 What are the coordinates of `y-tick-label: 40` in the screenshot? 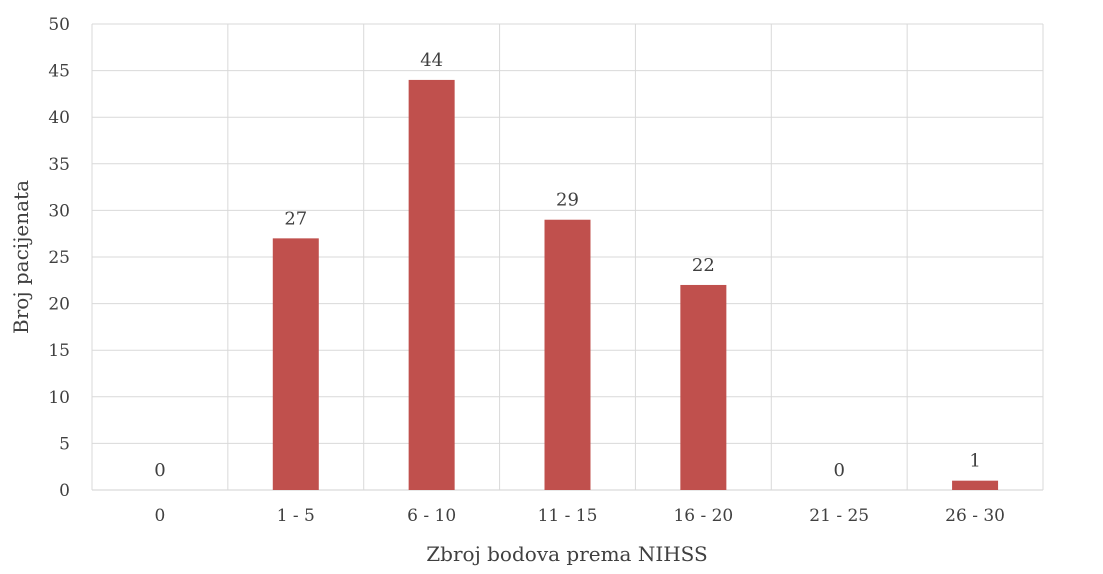 It's located at (59, 118).